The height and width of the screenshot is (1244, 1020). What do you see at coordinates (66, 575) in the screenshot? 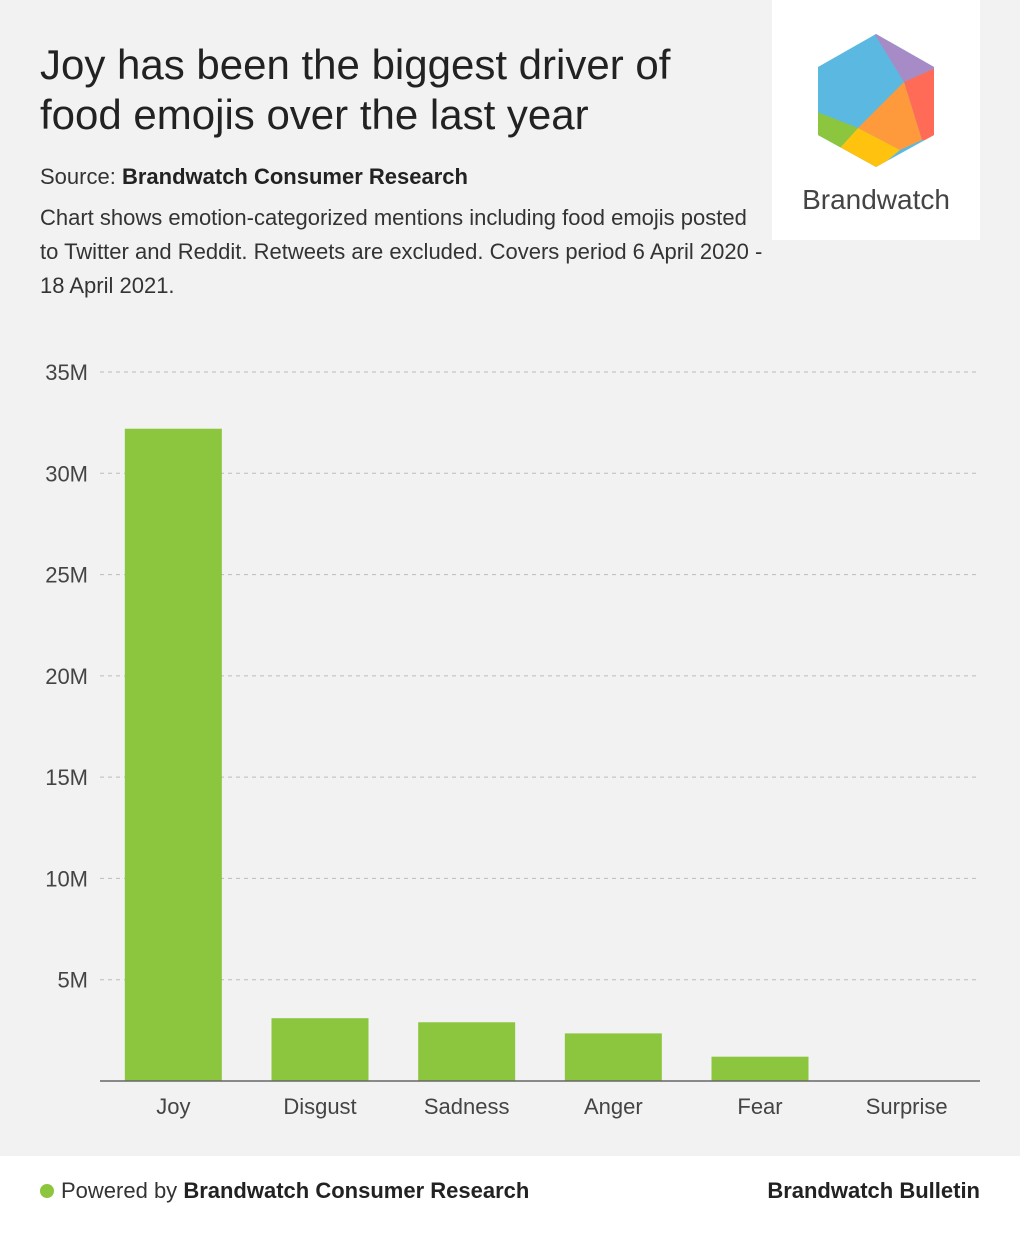
I see `y-tick-label: 25M` at bounding box center [66, 575].